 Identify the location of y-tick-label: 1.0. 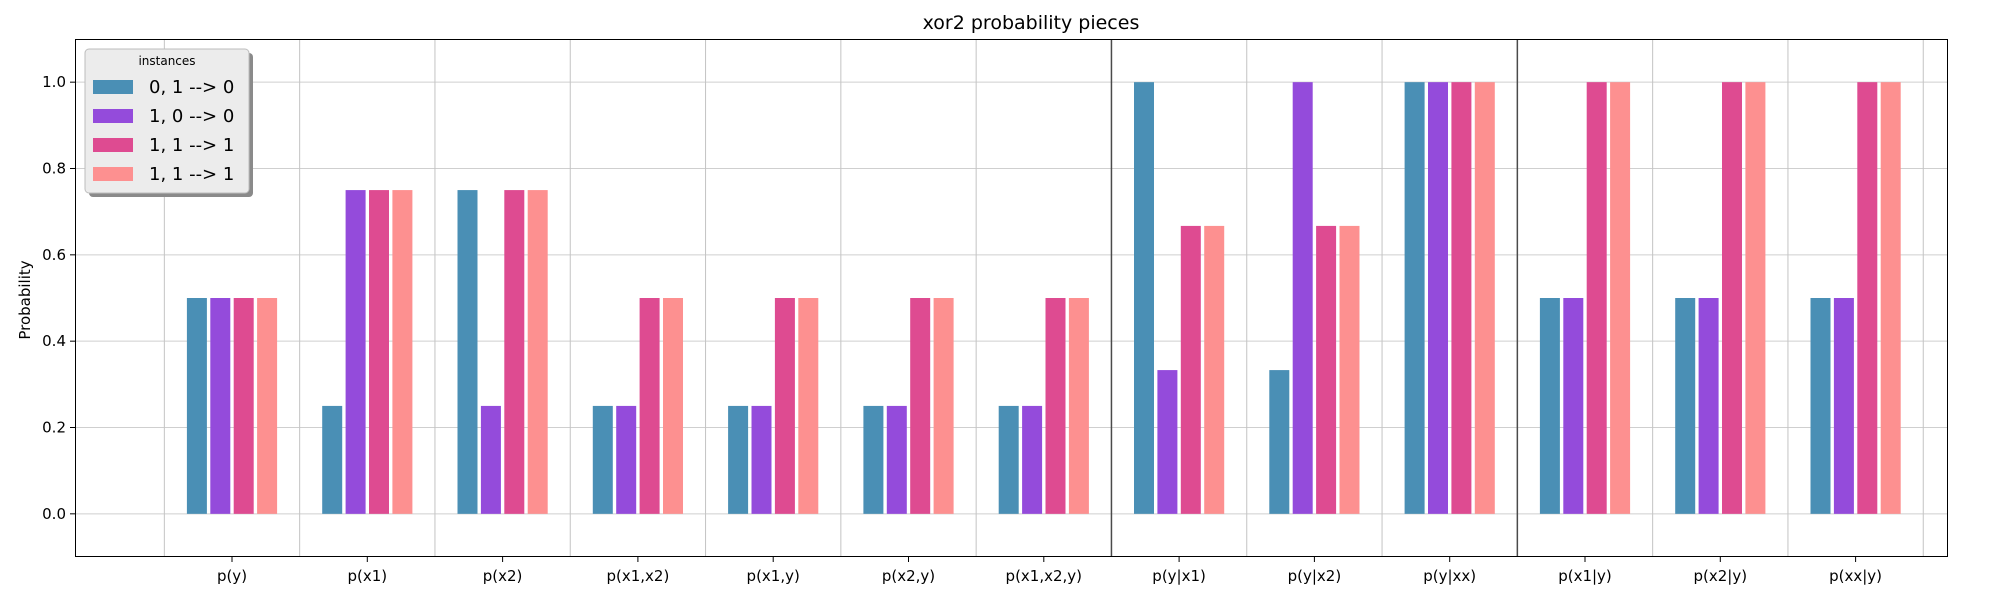
(54, 82).